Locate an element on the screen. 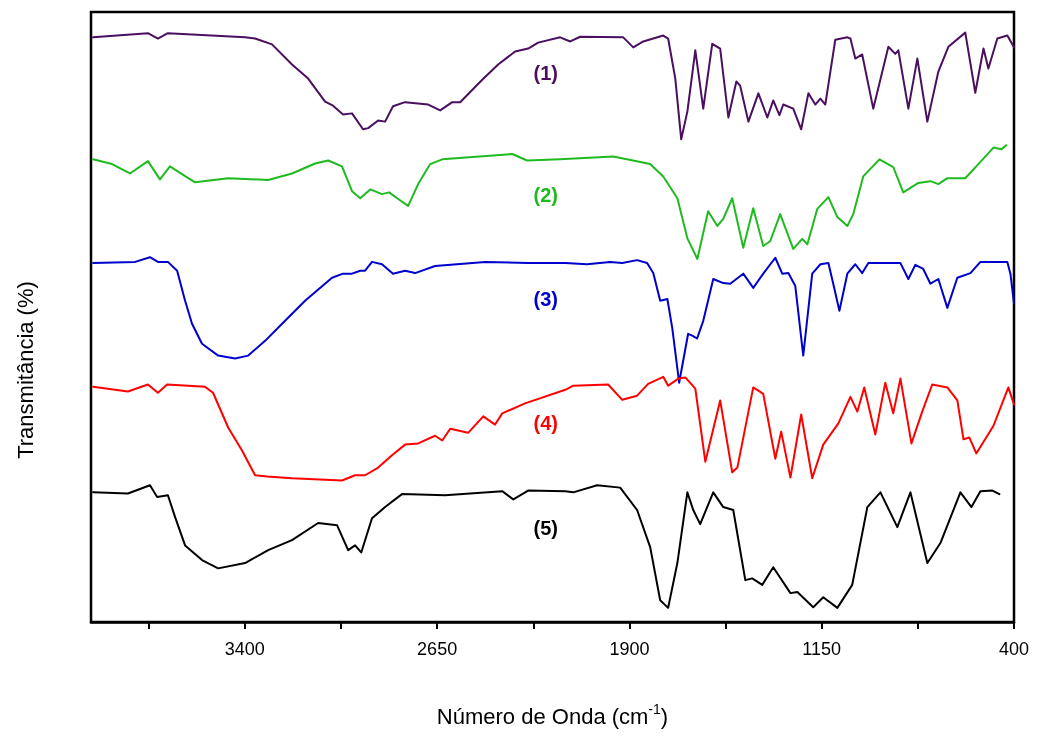 The width and height of the screenshot is (1042, 740). x-tick-label: 400 is located at coordinates (1014, 649).